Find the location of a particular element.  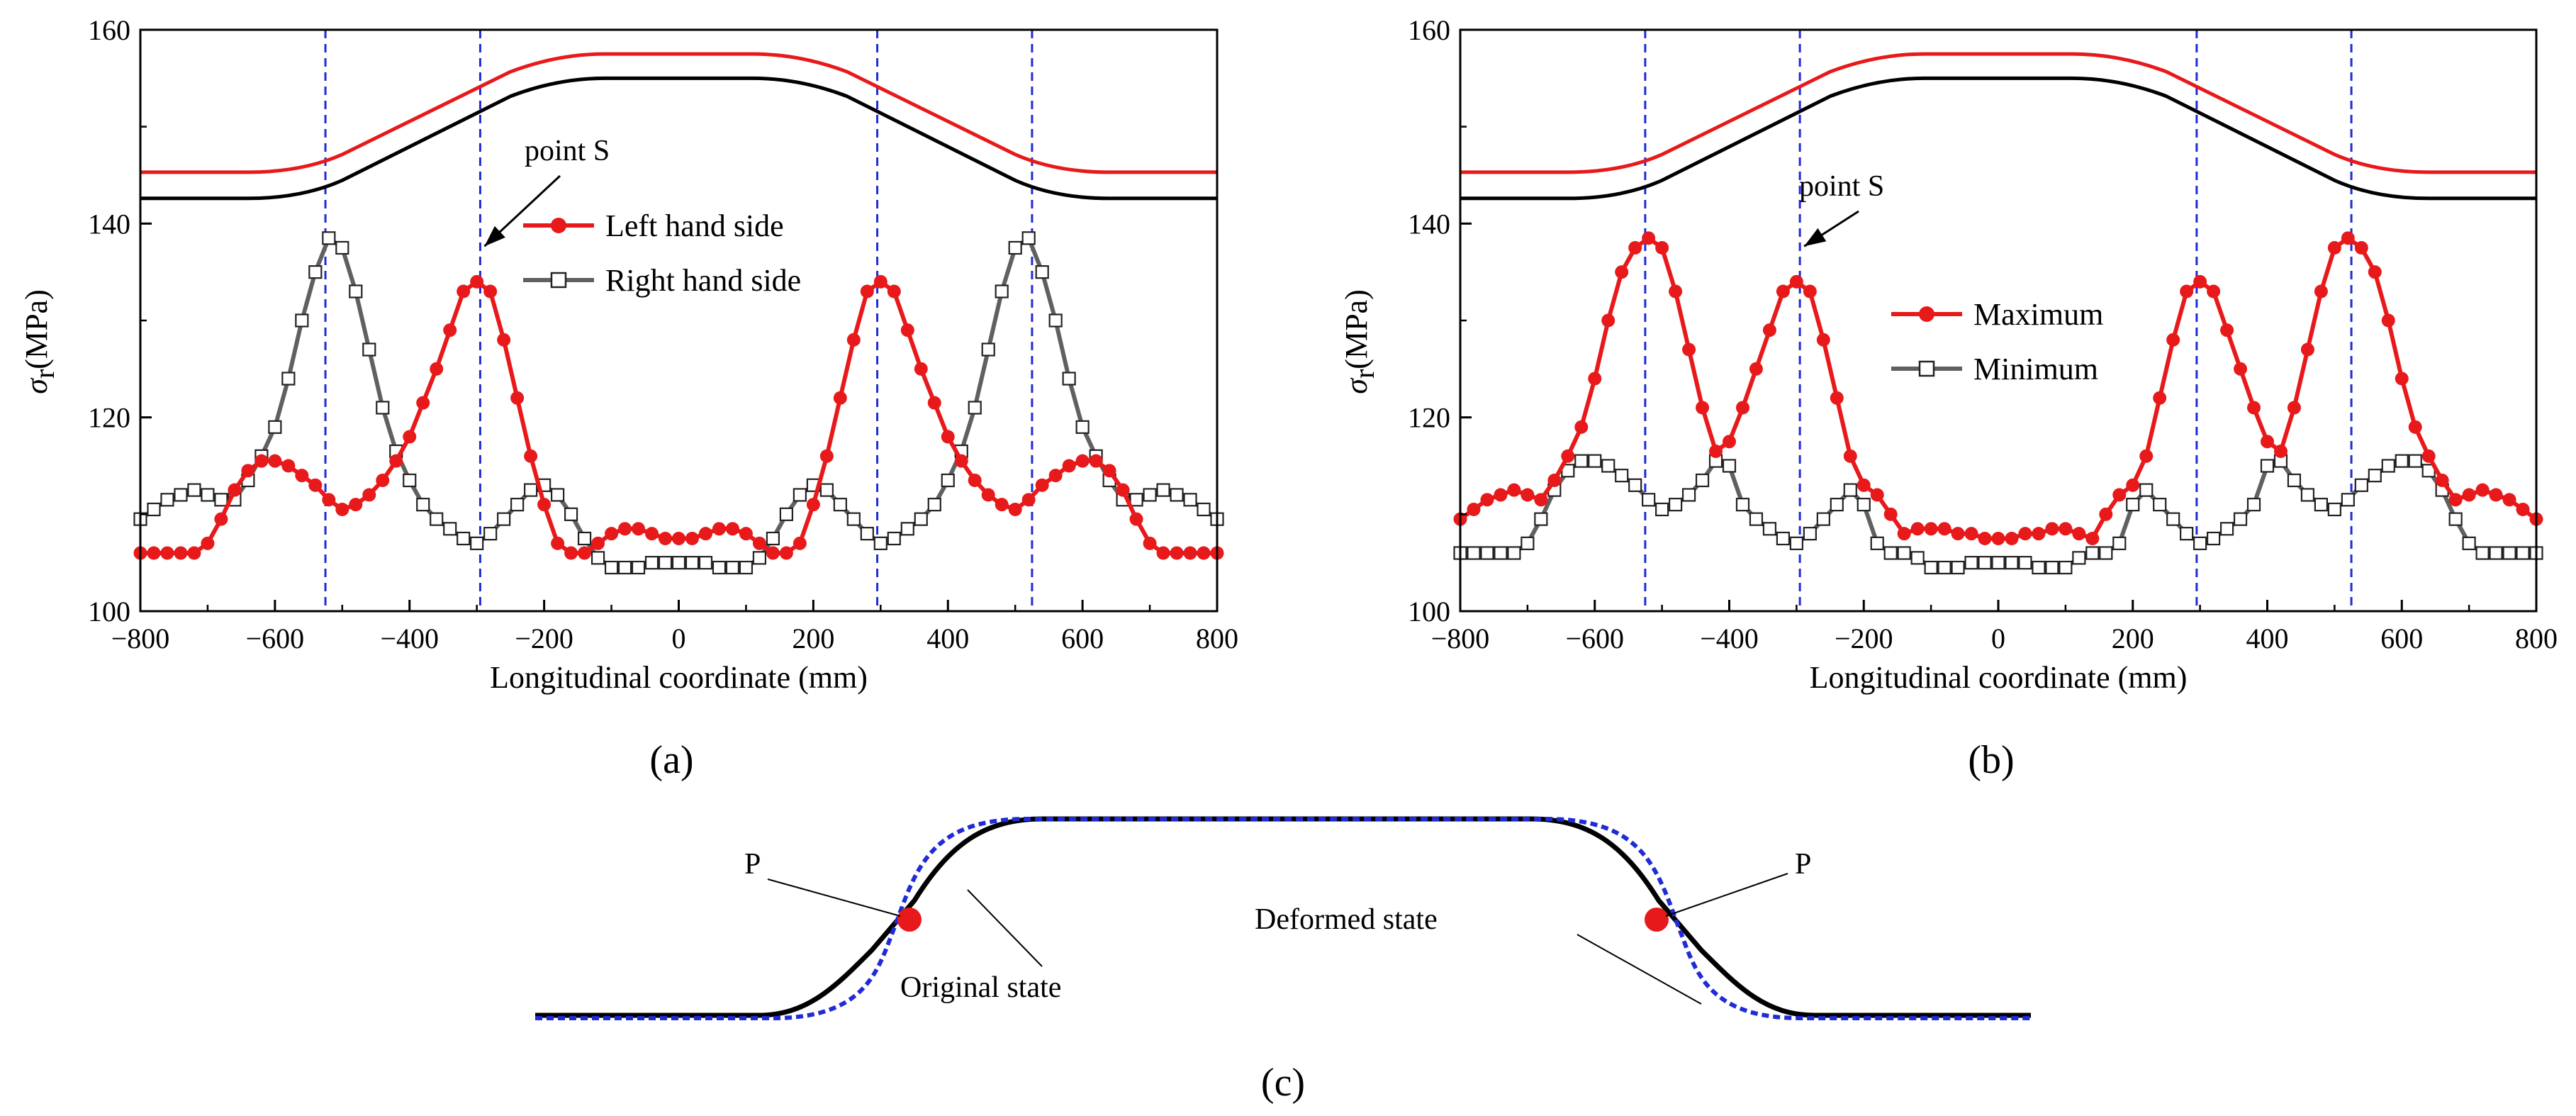

legend-label: Maximum is located at coordinates (2038, 314).